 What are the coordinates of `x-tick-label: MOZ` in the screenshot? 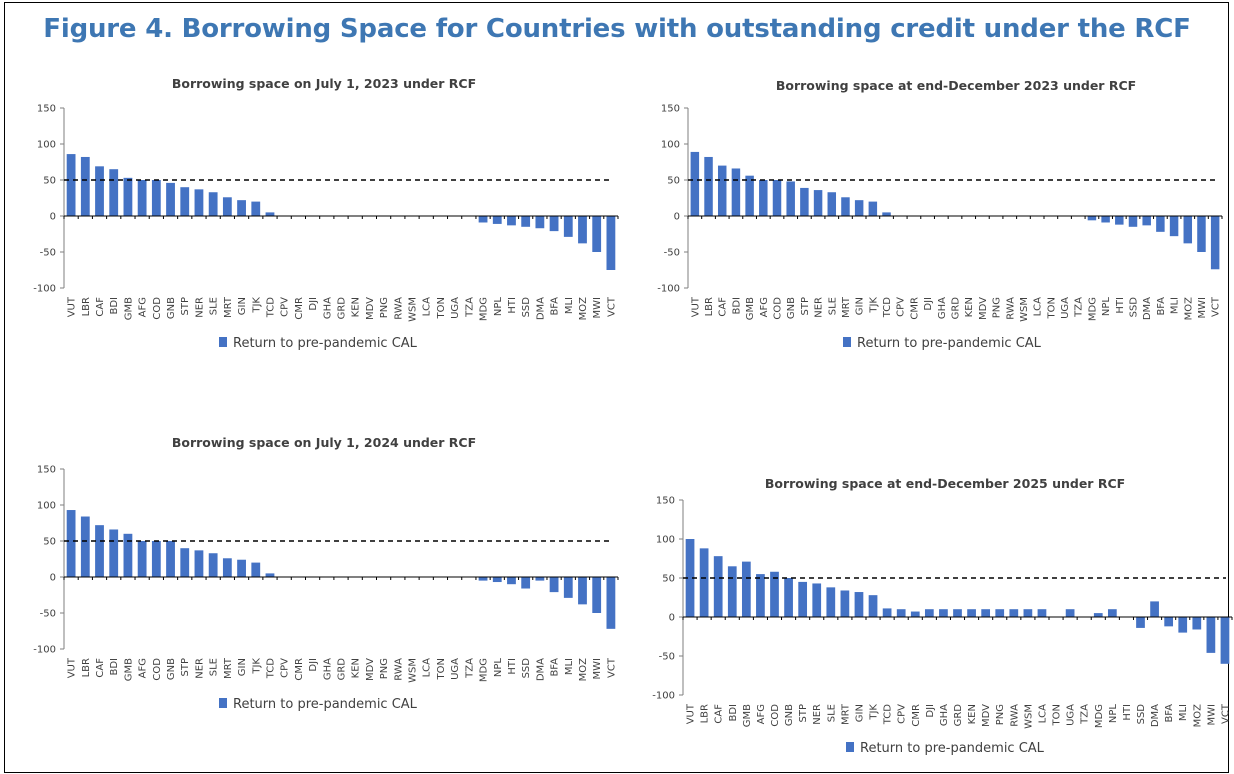 It's located at (1188, 308).